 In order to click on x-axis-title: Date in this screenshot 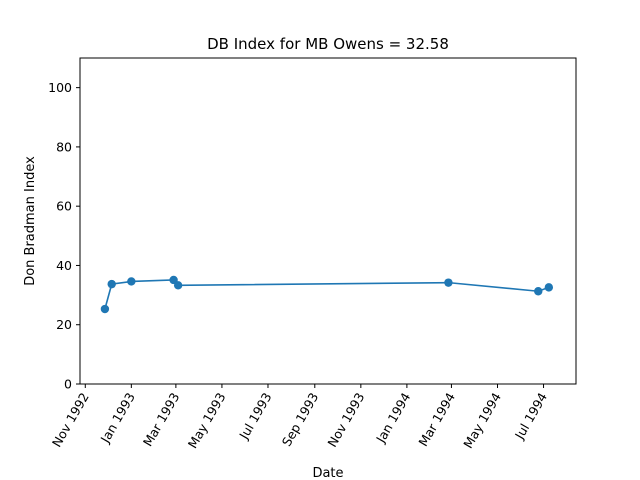, I will do `click(327, 473)`.